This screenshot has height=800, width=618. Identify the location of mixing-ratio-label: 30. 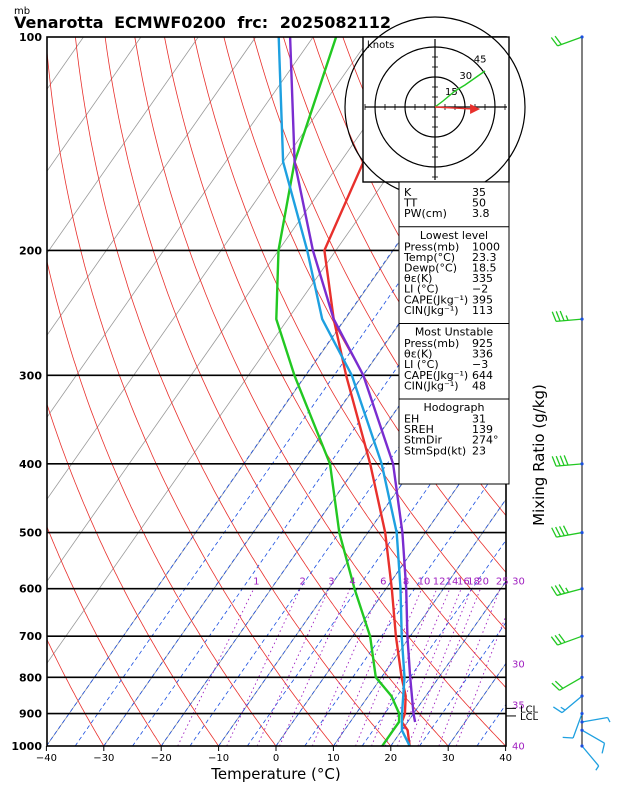
(518, 582).